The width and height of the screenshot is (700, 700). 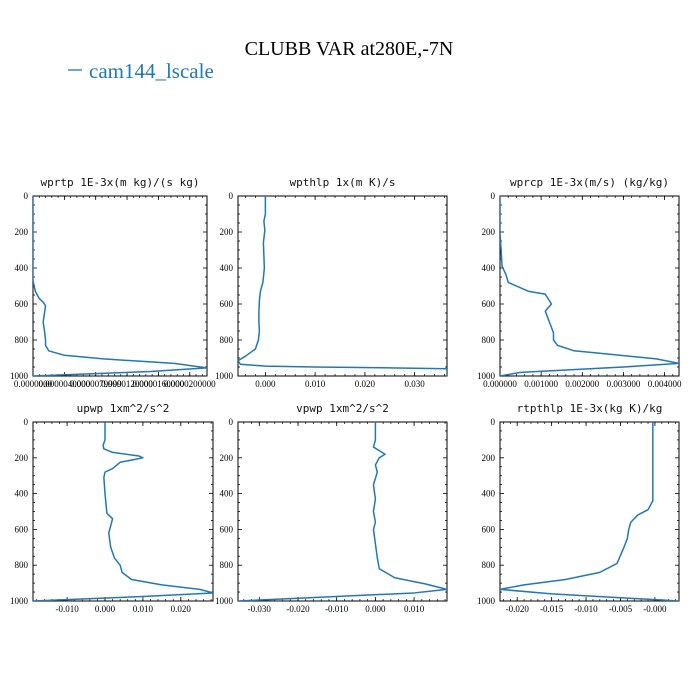 I want to click on x-tick-label: 0.003000, so click(x=624, y=384).